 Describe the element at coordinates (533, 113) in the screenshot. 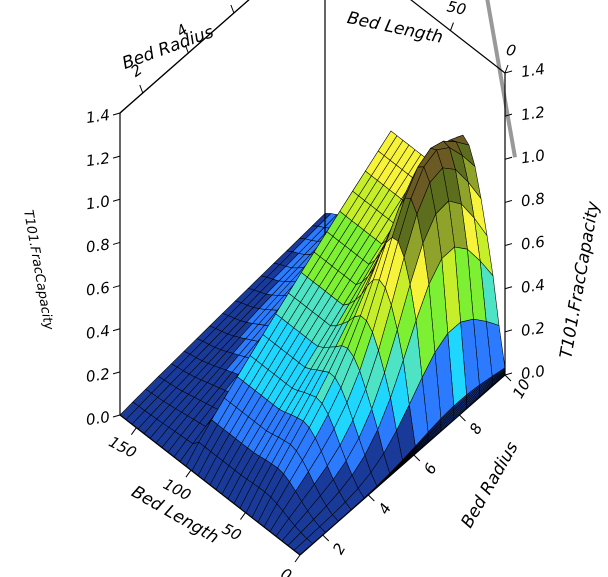

I see `z-tick-label-right: 1.2` at that location.